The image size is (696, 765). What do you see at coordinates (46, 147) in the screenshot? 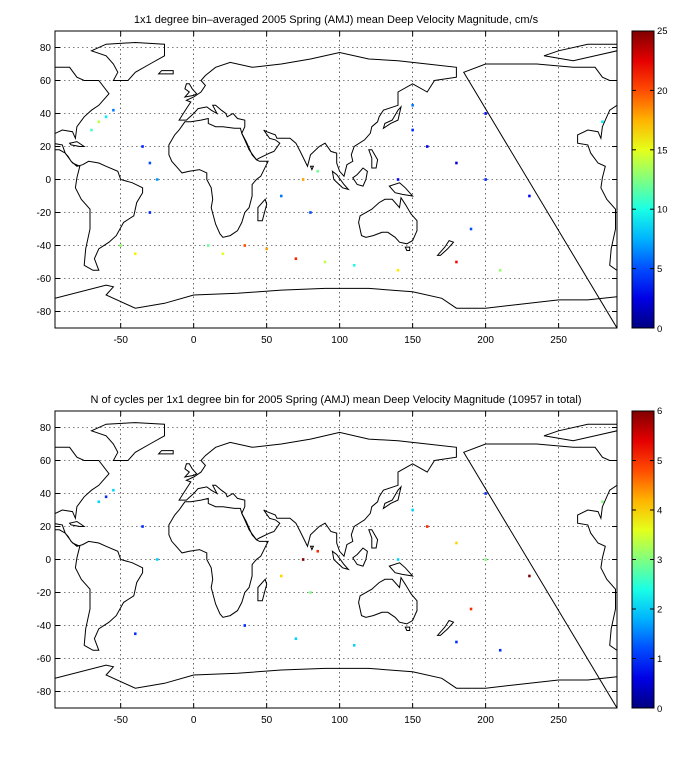
I see `velocity-map-ytick-label: 20` at bounding box center [46, 147].